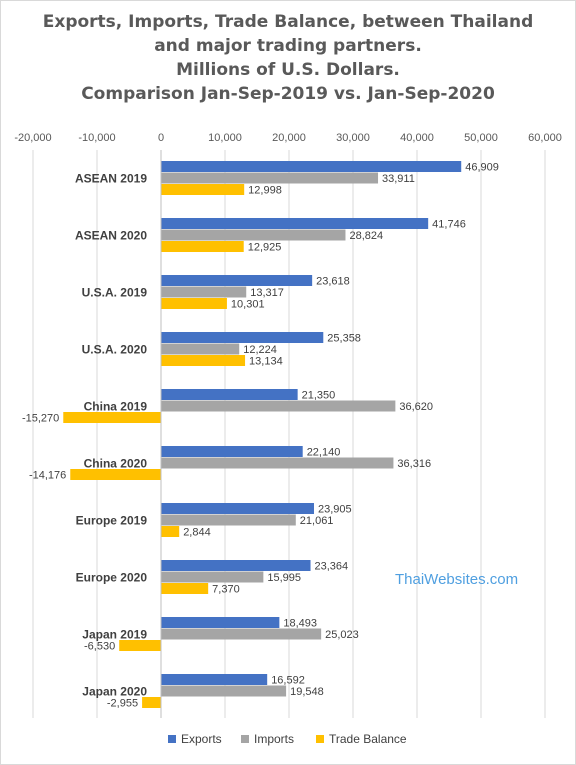 This screenshot has width=576, height=765. Describe the element at coordinates (353, 138) in the screenshot. I see `x-tick-label: 30,000` at that location.